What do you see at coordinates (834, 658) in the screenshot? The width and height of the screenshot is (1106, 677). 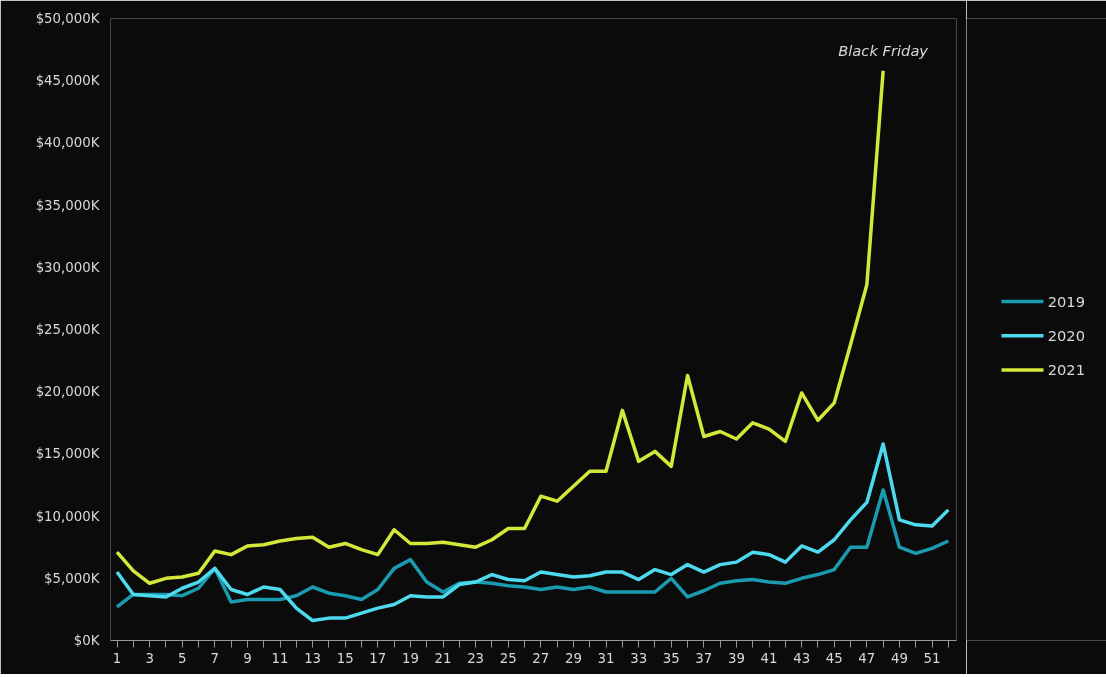 I see `x-tick-label: 45` at bounding box center [834, 658].